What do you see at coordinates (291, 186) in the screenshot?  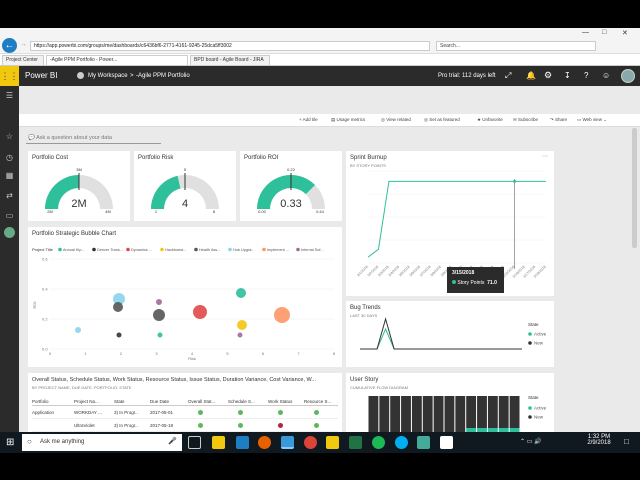 I see `gauge-tile-roi: Portfolio ROI 0.33 0.00 0.44 0.22` at bounding box center [291, 186].